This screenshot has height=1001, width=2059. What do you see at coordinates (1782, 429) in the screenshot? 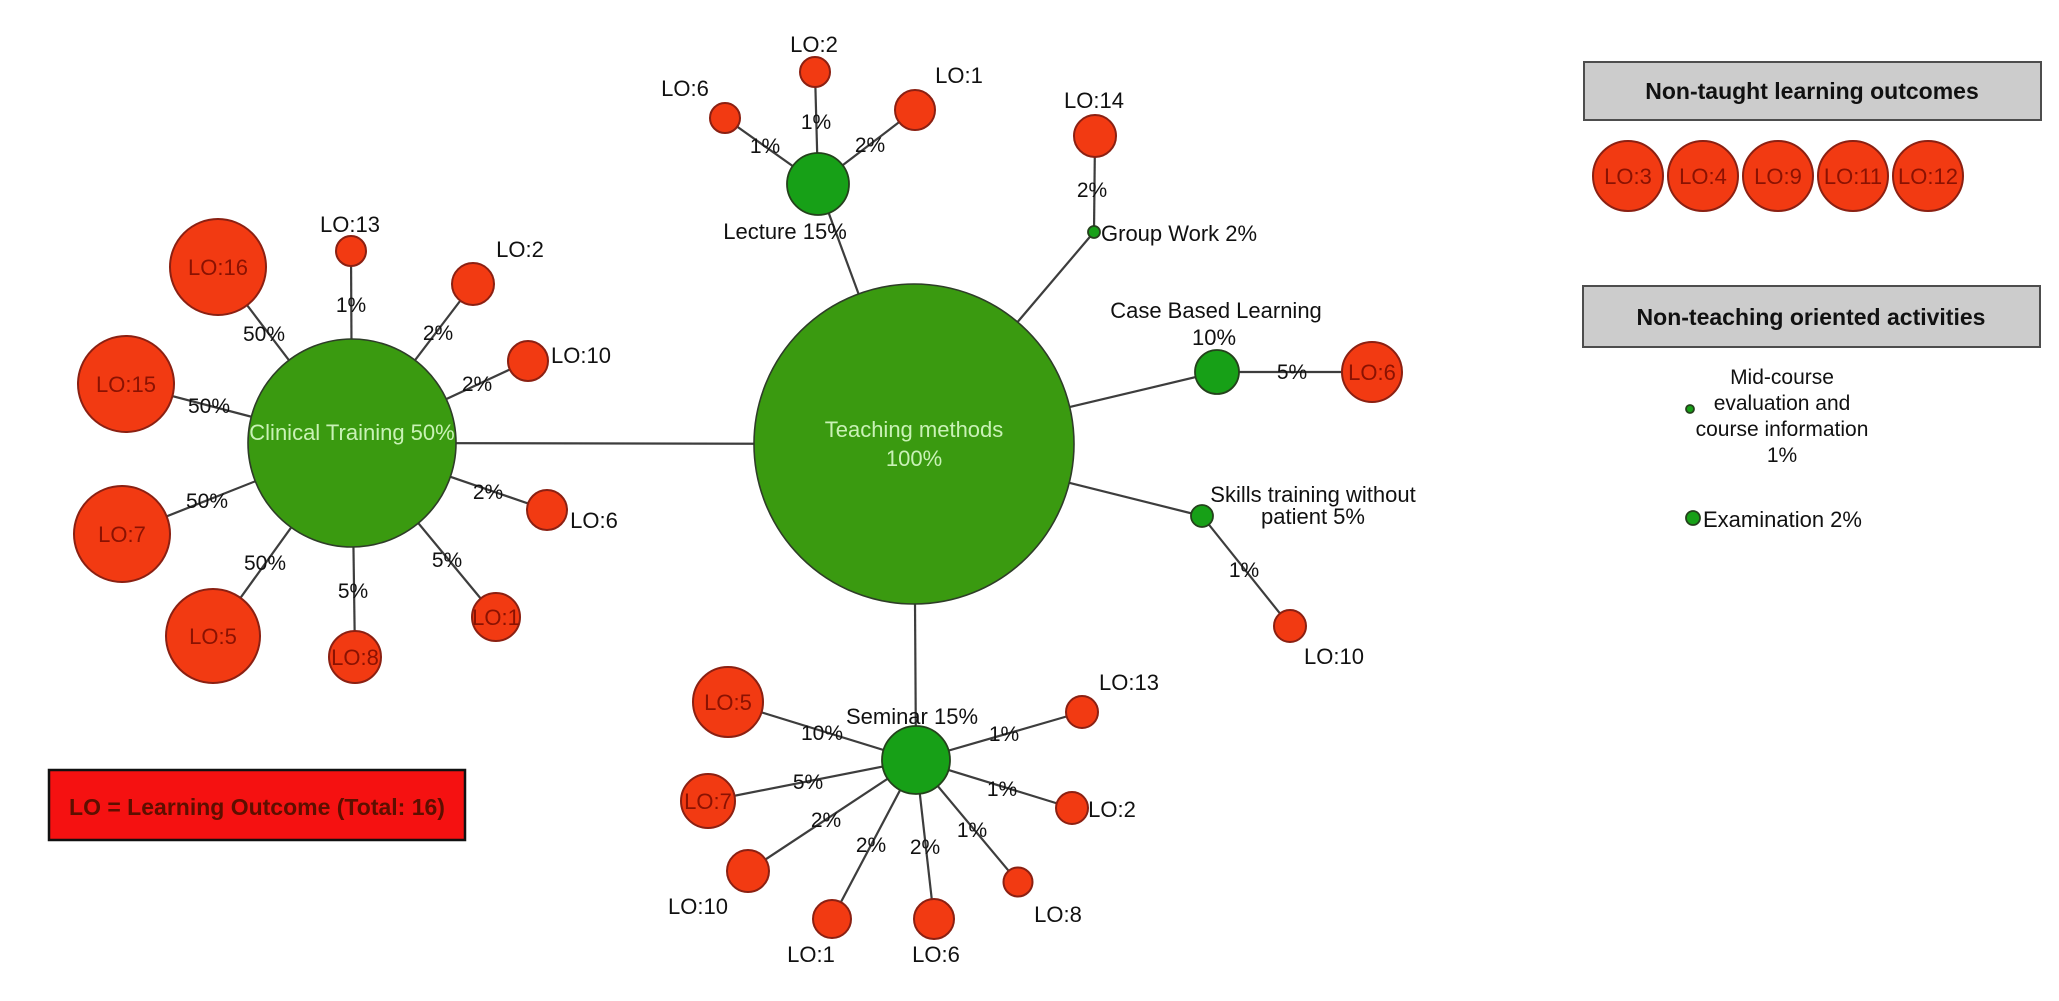
I see `svg-text: course information` at bounding box center [1782, 429].